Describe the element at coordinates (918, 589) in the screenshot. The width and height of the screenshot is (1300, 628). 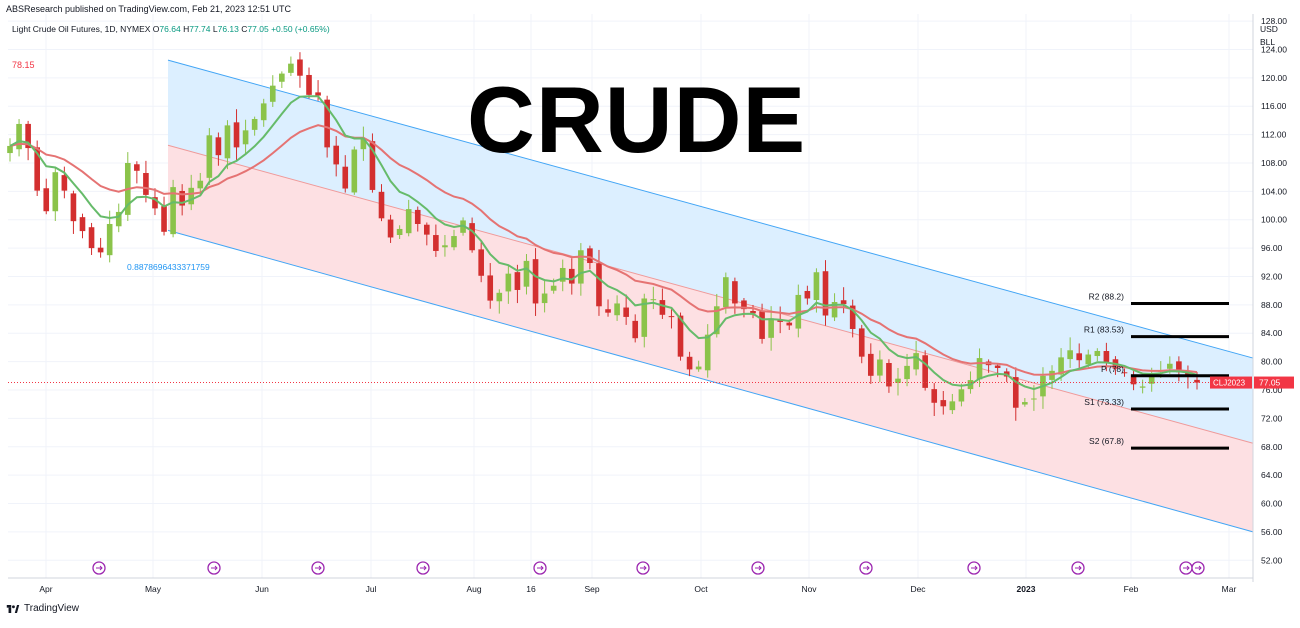
I see `time-tick-label: Dec` at that location.